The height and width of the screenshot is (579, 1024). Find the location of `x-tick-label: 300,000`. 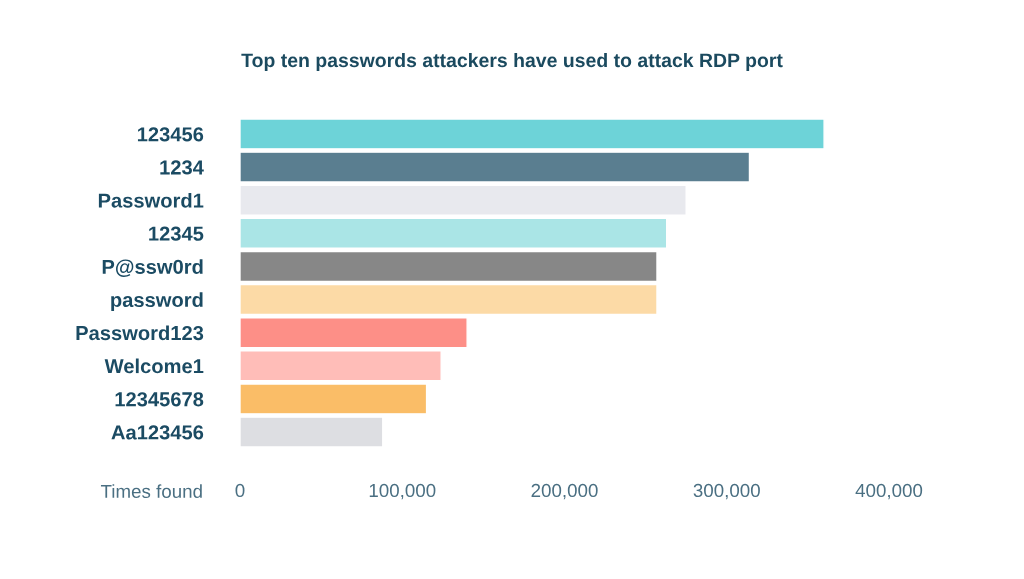

x-tick-label: 300,000 is located at coordinates (726, 491).